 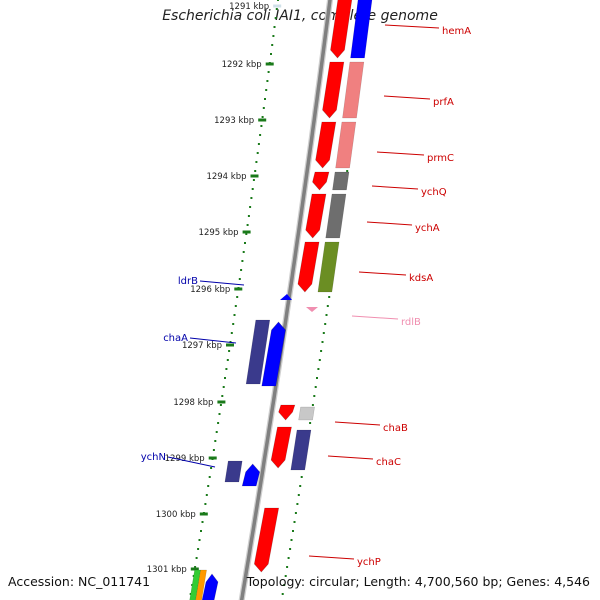 What do you see at coordinates (440, 158) in the screenshot?
I see `gene-label-prmC: prmC` at bounding box center [440, 158].